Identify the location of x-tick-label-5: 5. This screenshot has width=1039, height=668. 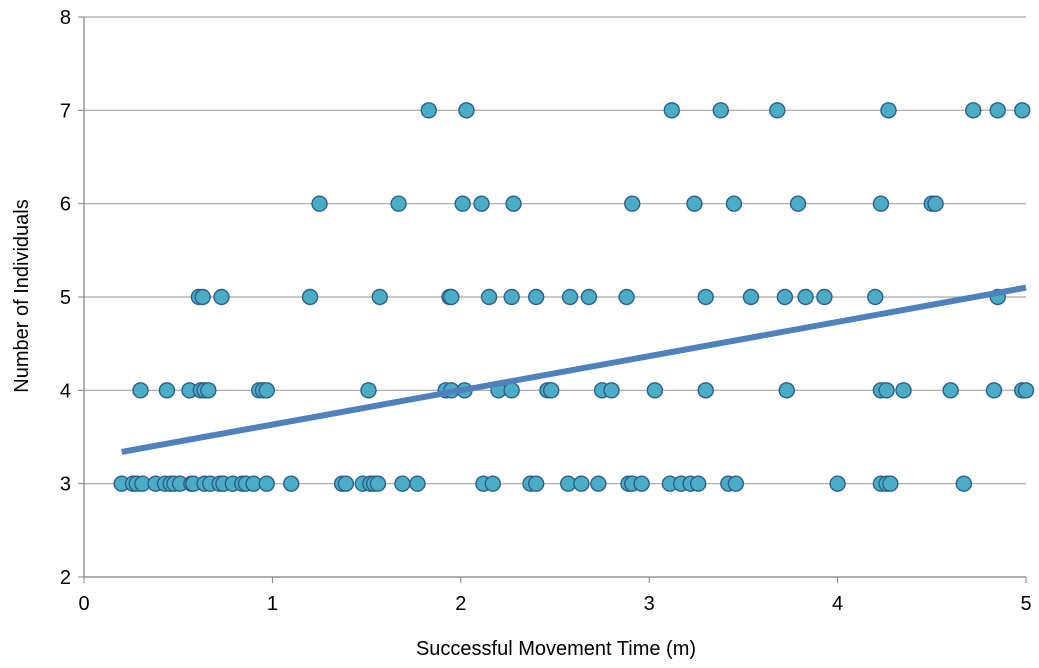
(1025, 604).